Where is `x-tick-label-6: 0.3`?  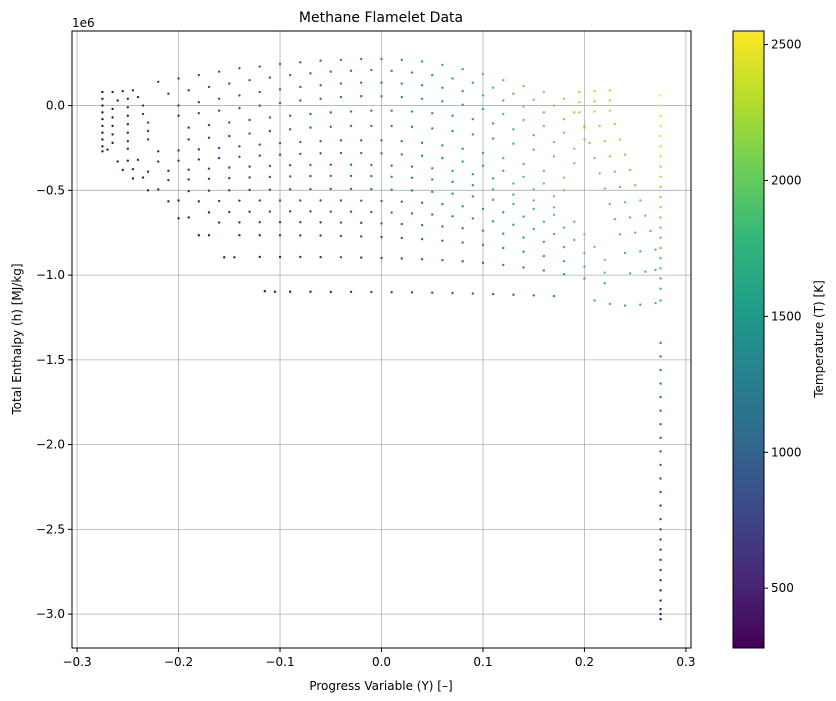
x-tick-label-6: 0.3 is located at coordinates (685, 662).